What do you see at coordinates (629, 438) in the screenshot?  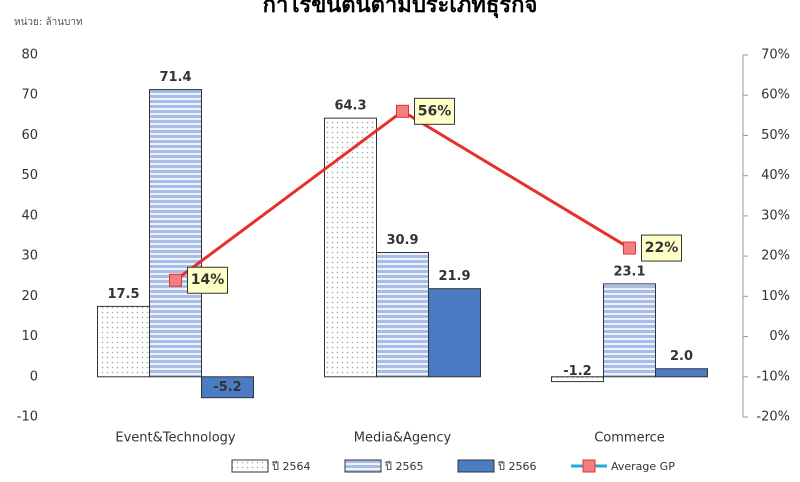 I see `x-tick-label: Commerce` at bounding box center [629, 438].